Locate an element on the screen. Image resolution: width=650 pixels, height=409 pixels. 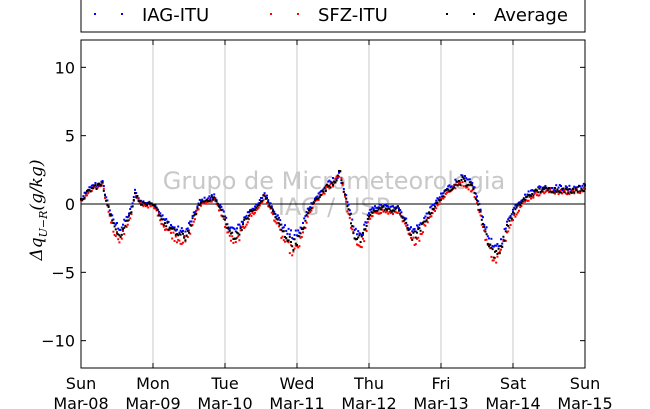
y-axis-label: ΔqU−R(g/kg) is located at coordinates (38, 210).